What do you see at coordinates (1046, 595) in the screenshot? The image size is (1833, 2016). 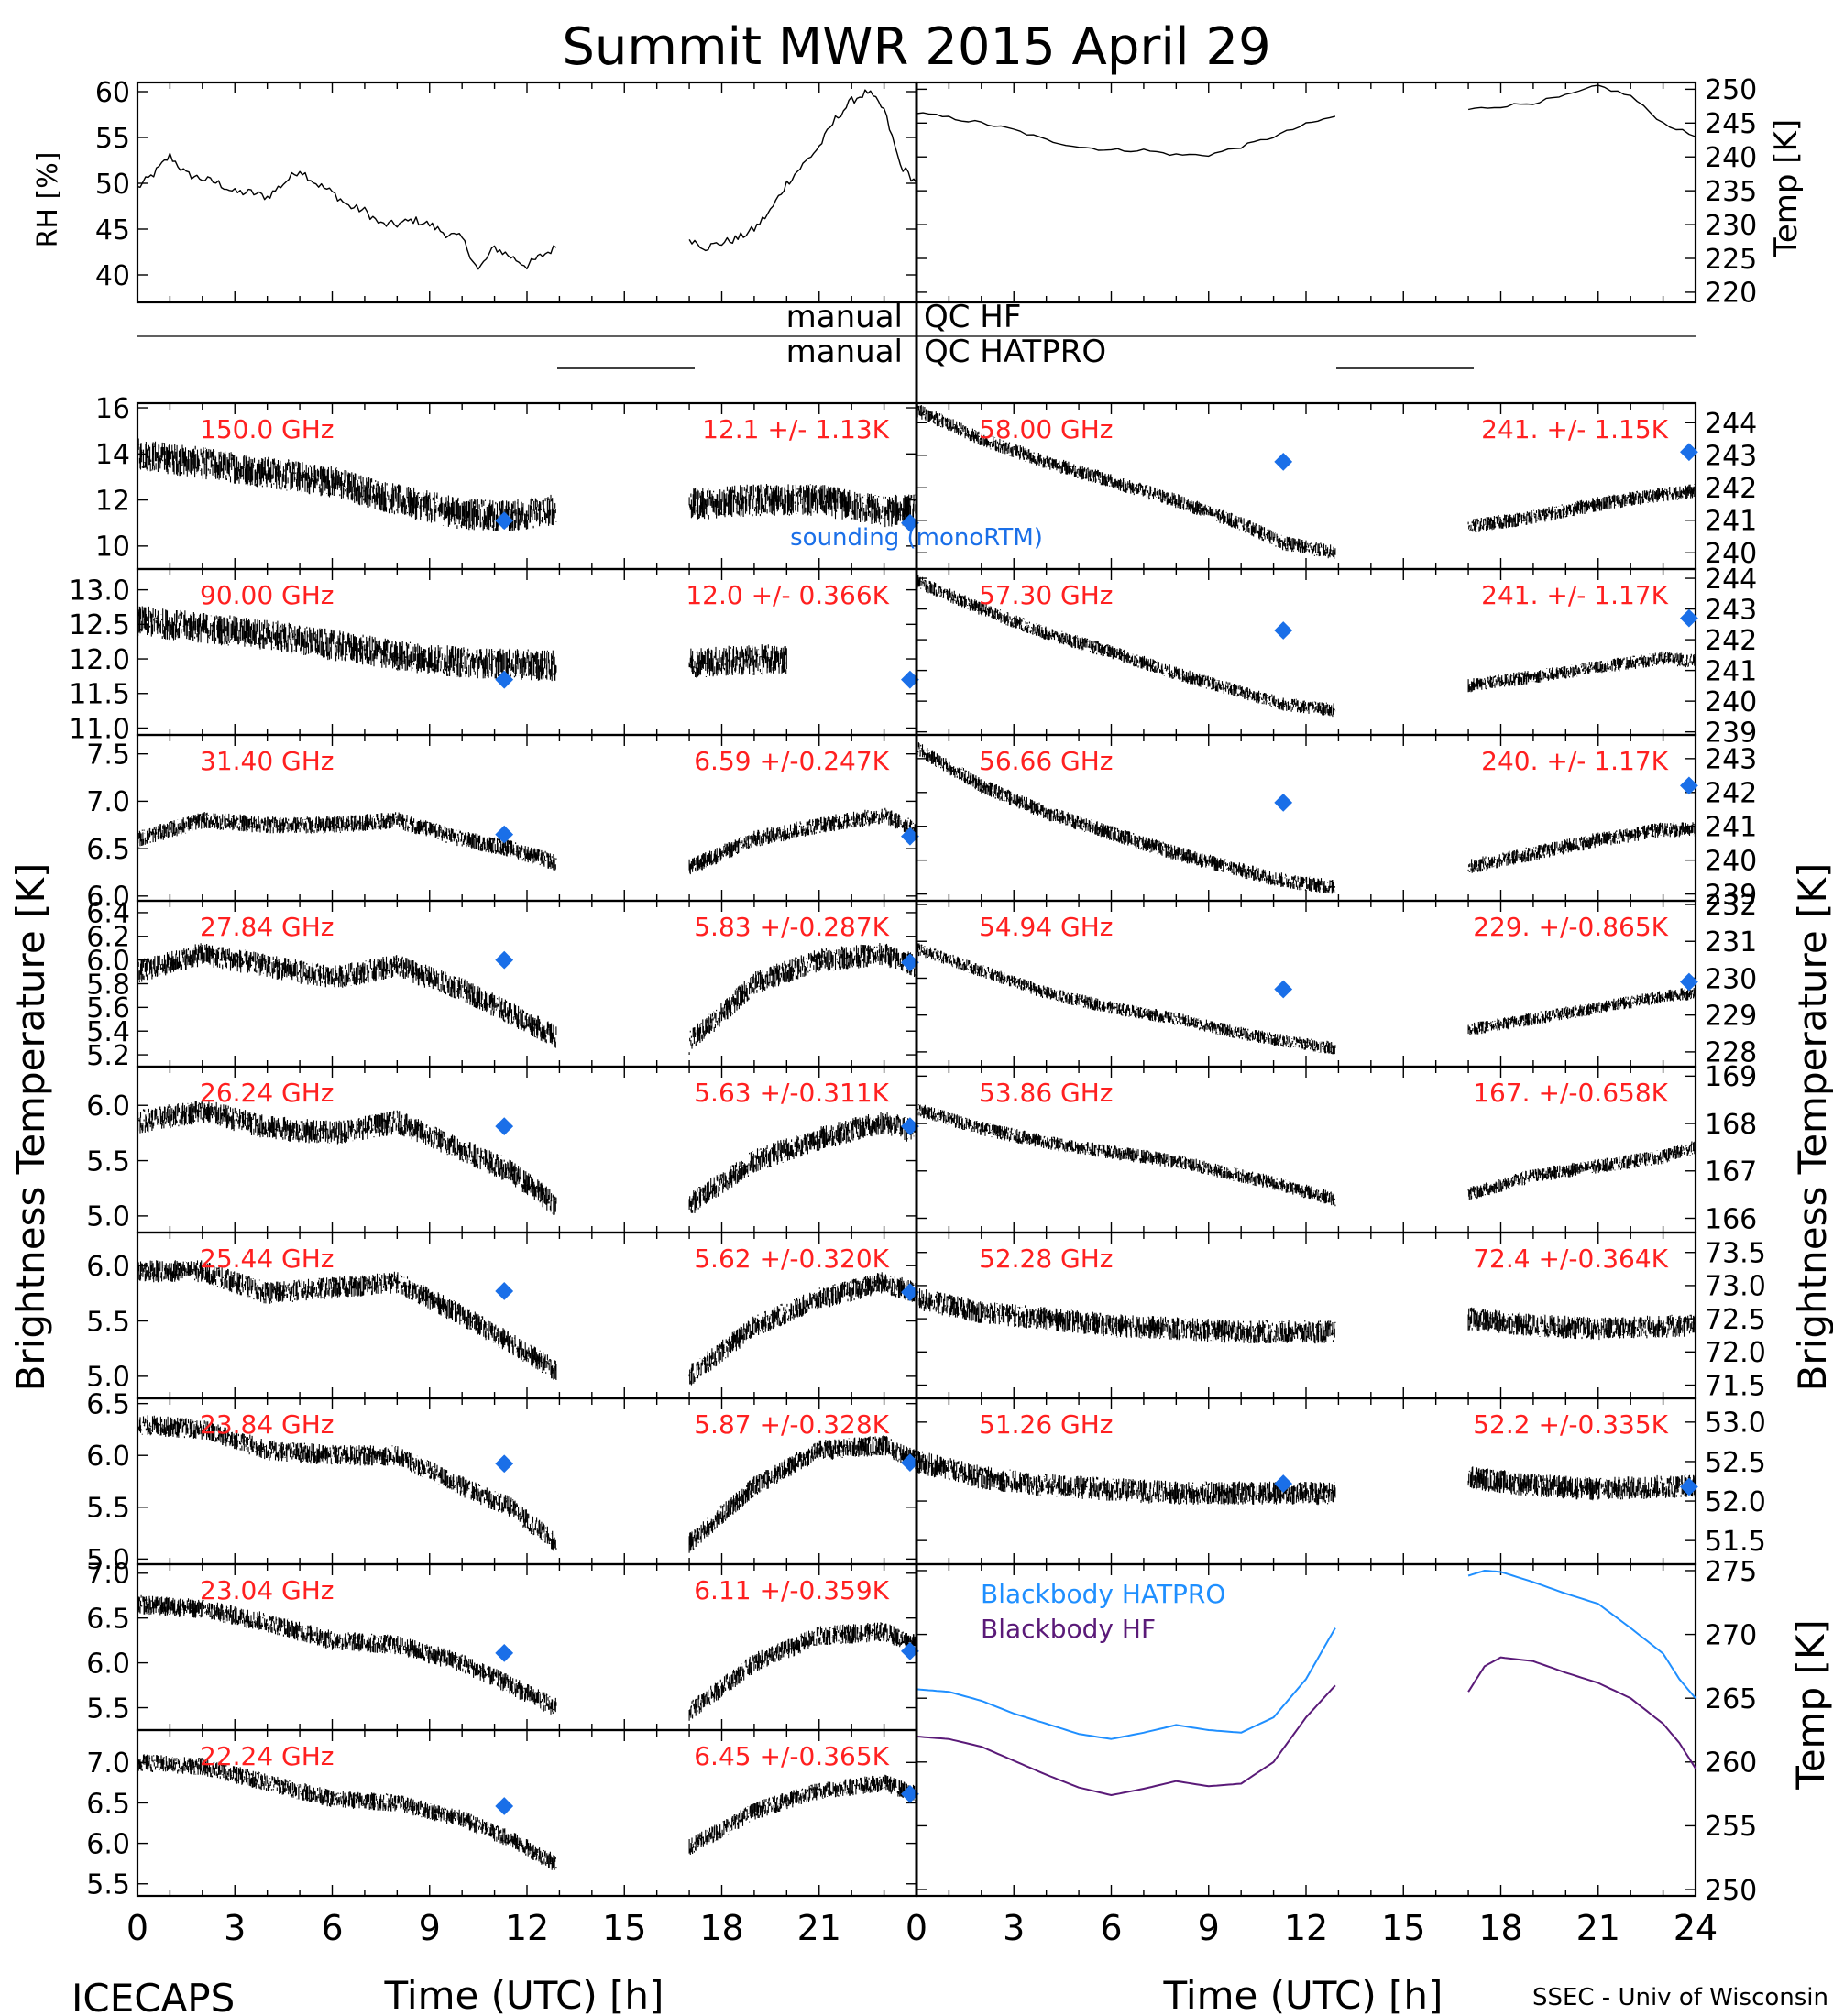 I see `frequency-label: 57.30 GHz` at bounding box center [1046, 595].